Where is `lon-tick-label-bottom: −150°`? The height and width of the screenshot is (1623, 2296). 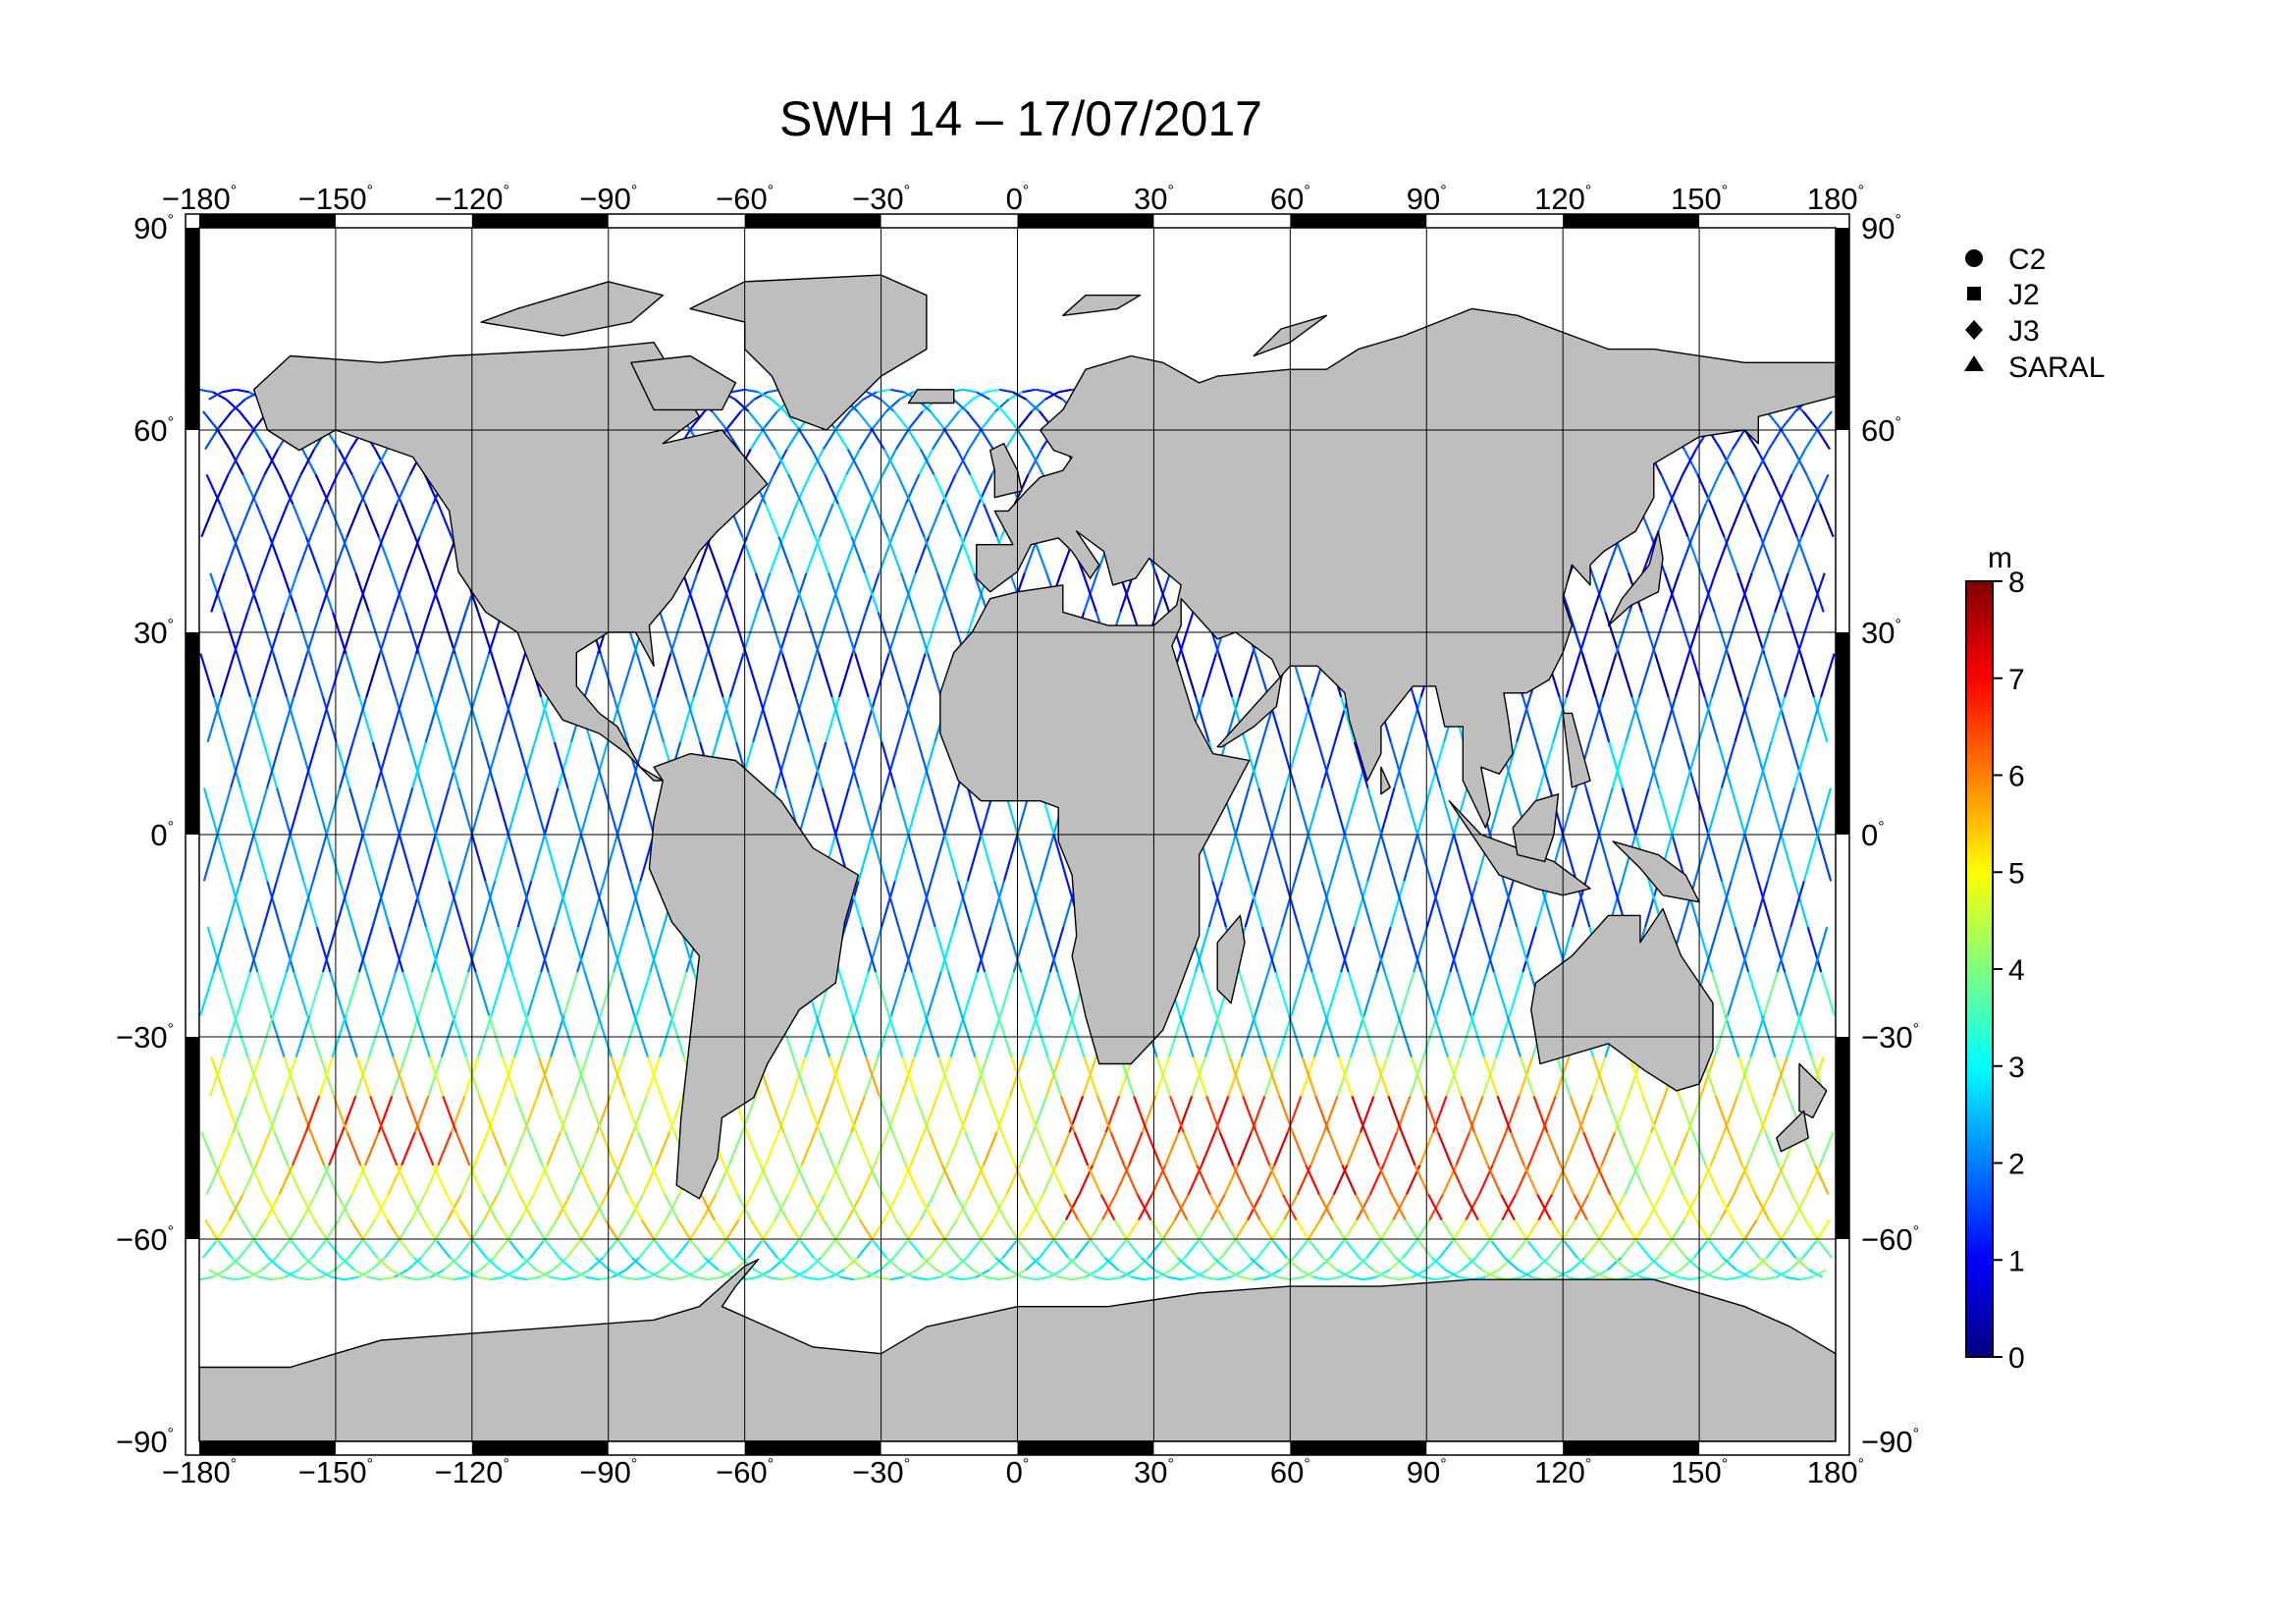
lon-tick-label-bottom: −150° is located at coordinates (335, 1472).